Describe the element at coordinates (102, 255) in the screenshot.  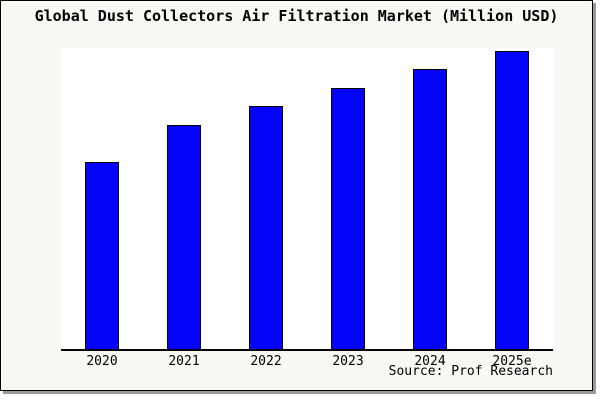
I see `bar-2020` at that location.